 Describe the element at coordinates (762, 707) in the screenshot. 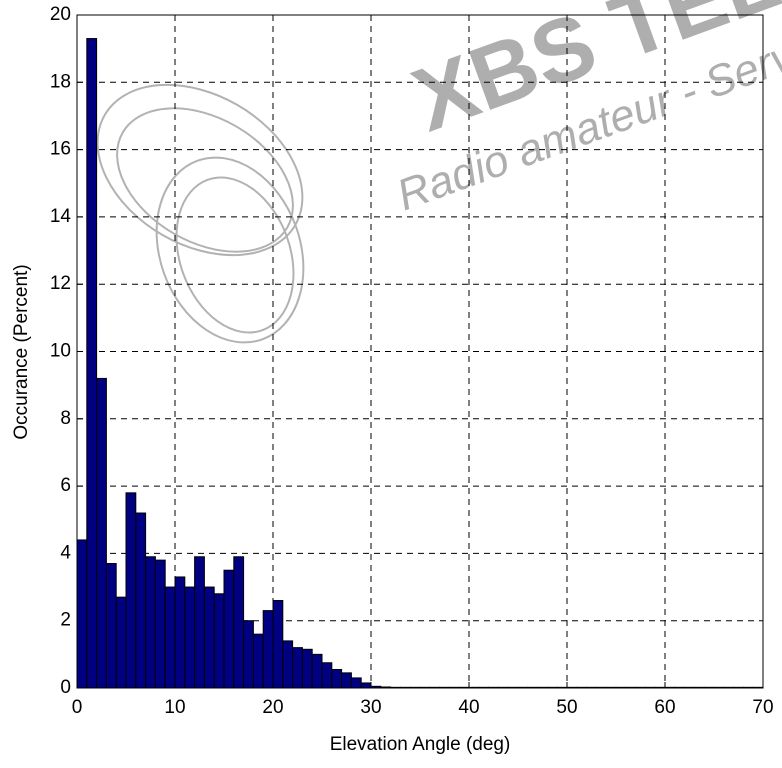

I see `x-tick-label: 70` at that location.